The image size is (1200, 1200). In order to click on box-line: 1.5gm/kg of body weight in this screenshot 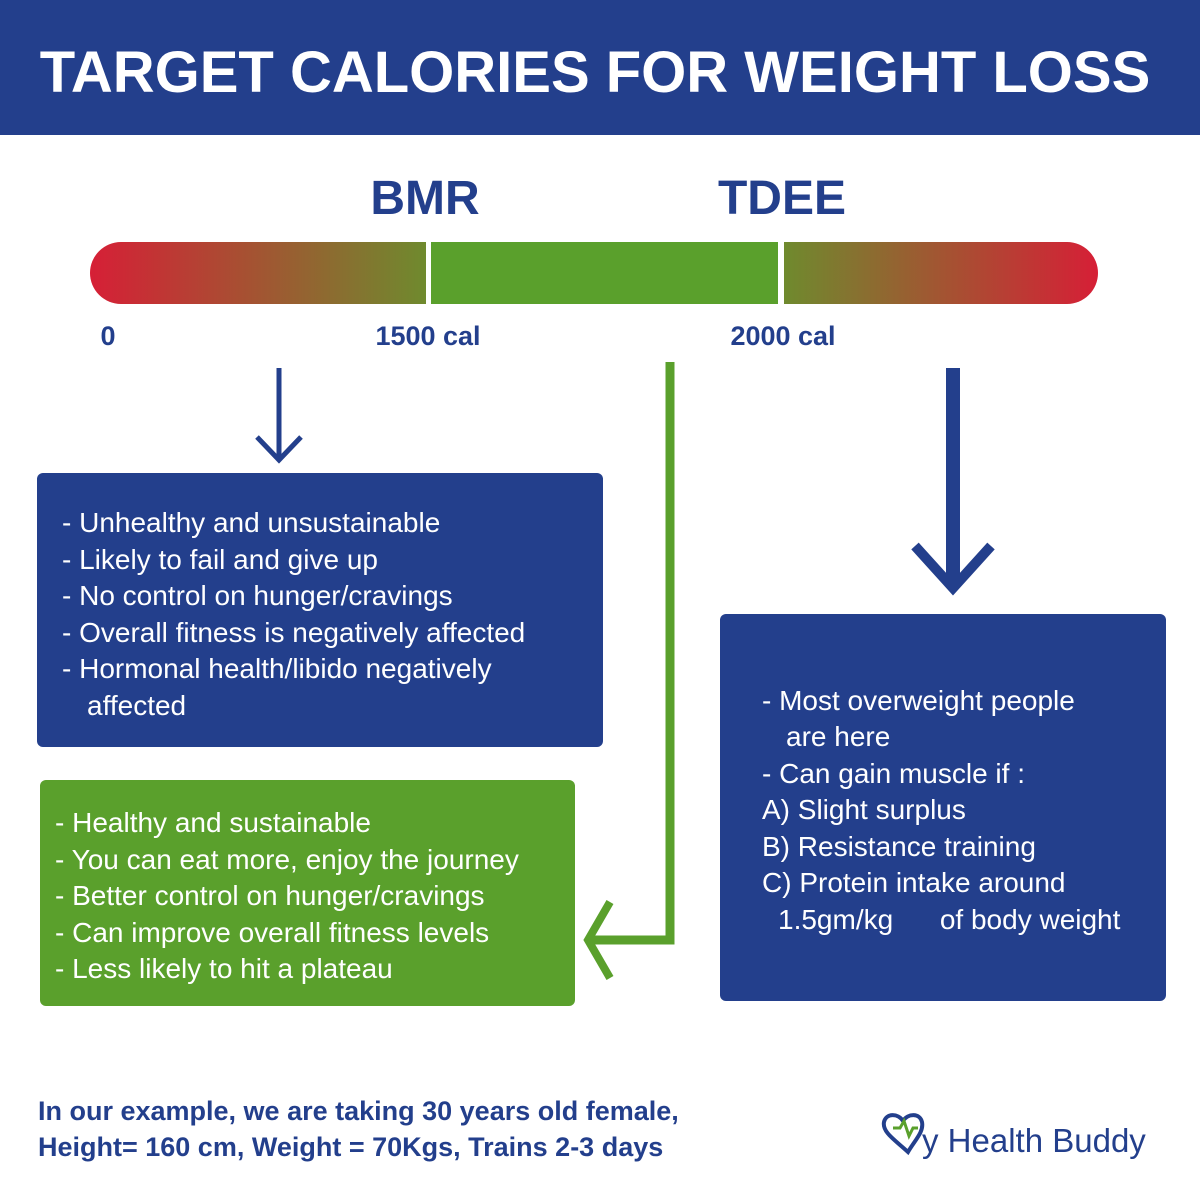, I will do `click(949, 919)`.